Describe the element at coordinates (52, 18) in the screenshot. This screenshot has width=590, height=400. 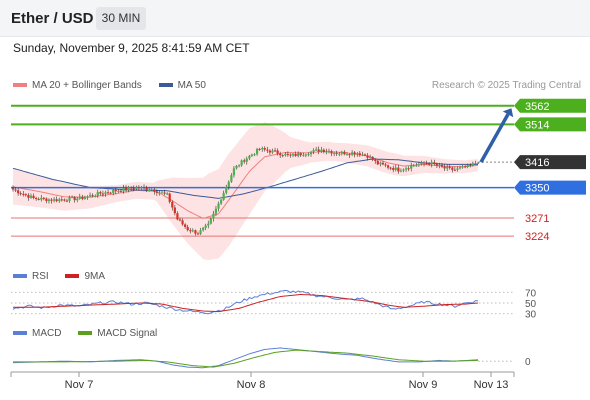
I see `instrument-title: Ether / USD` at that location.